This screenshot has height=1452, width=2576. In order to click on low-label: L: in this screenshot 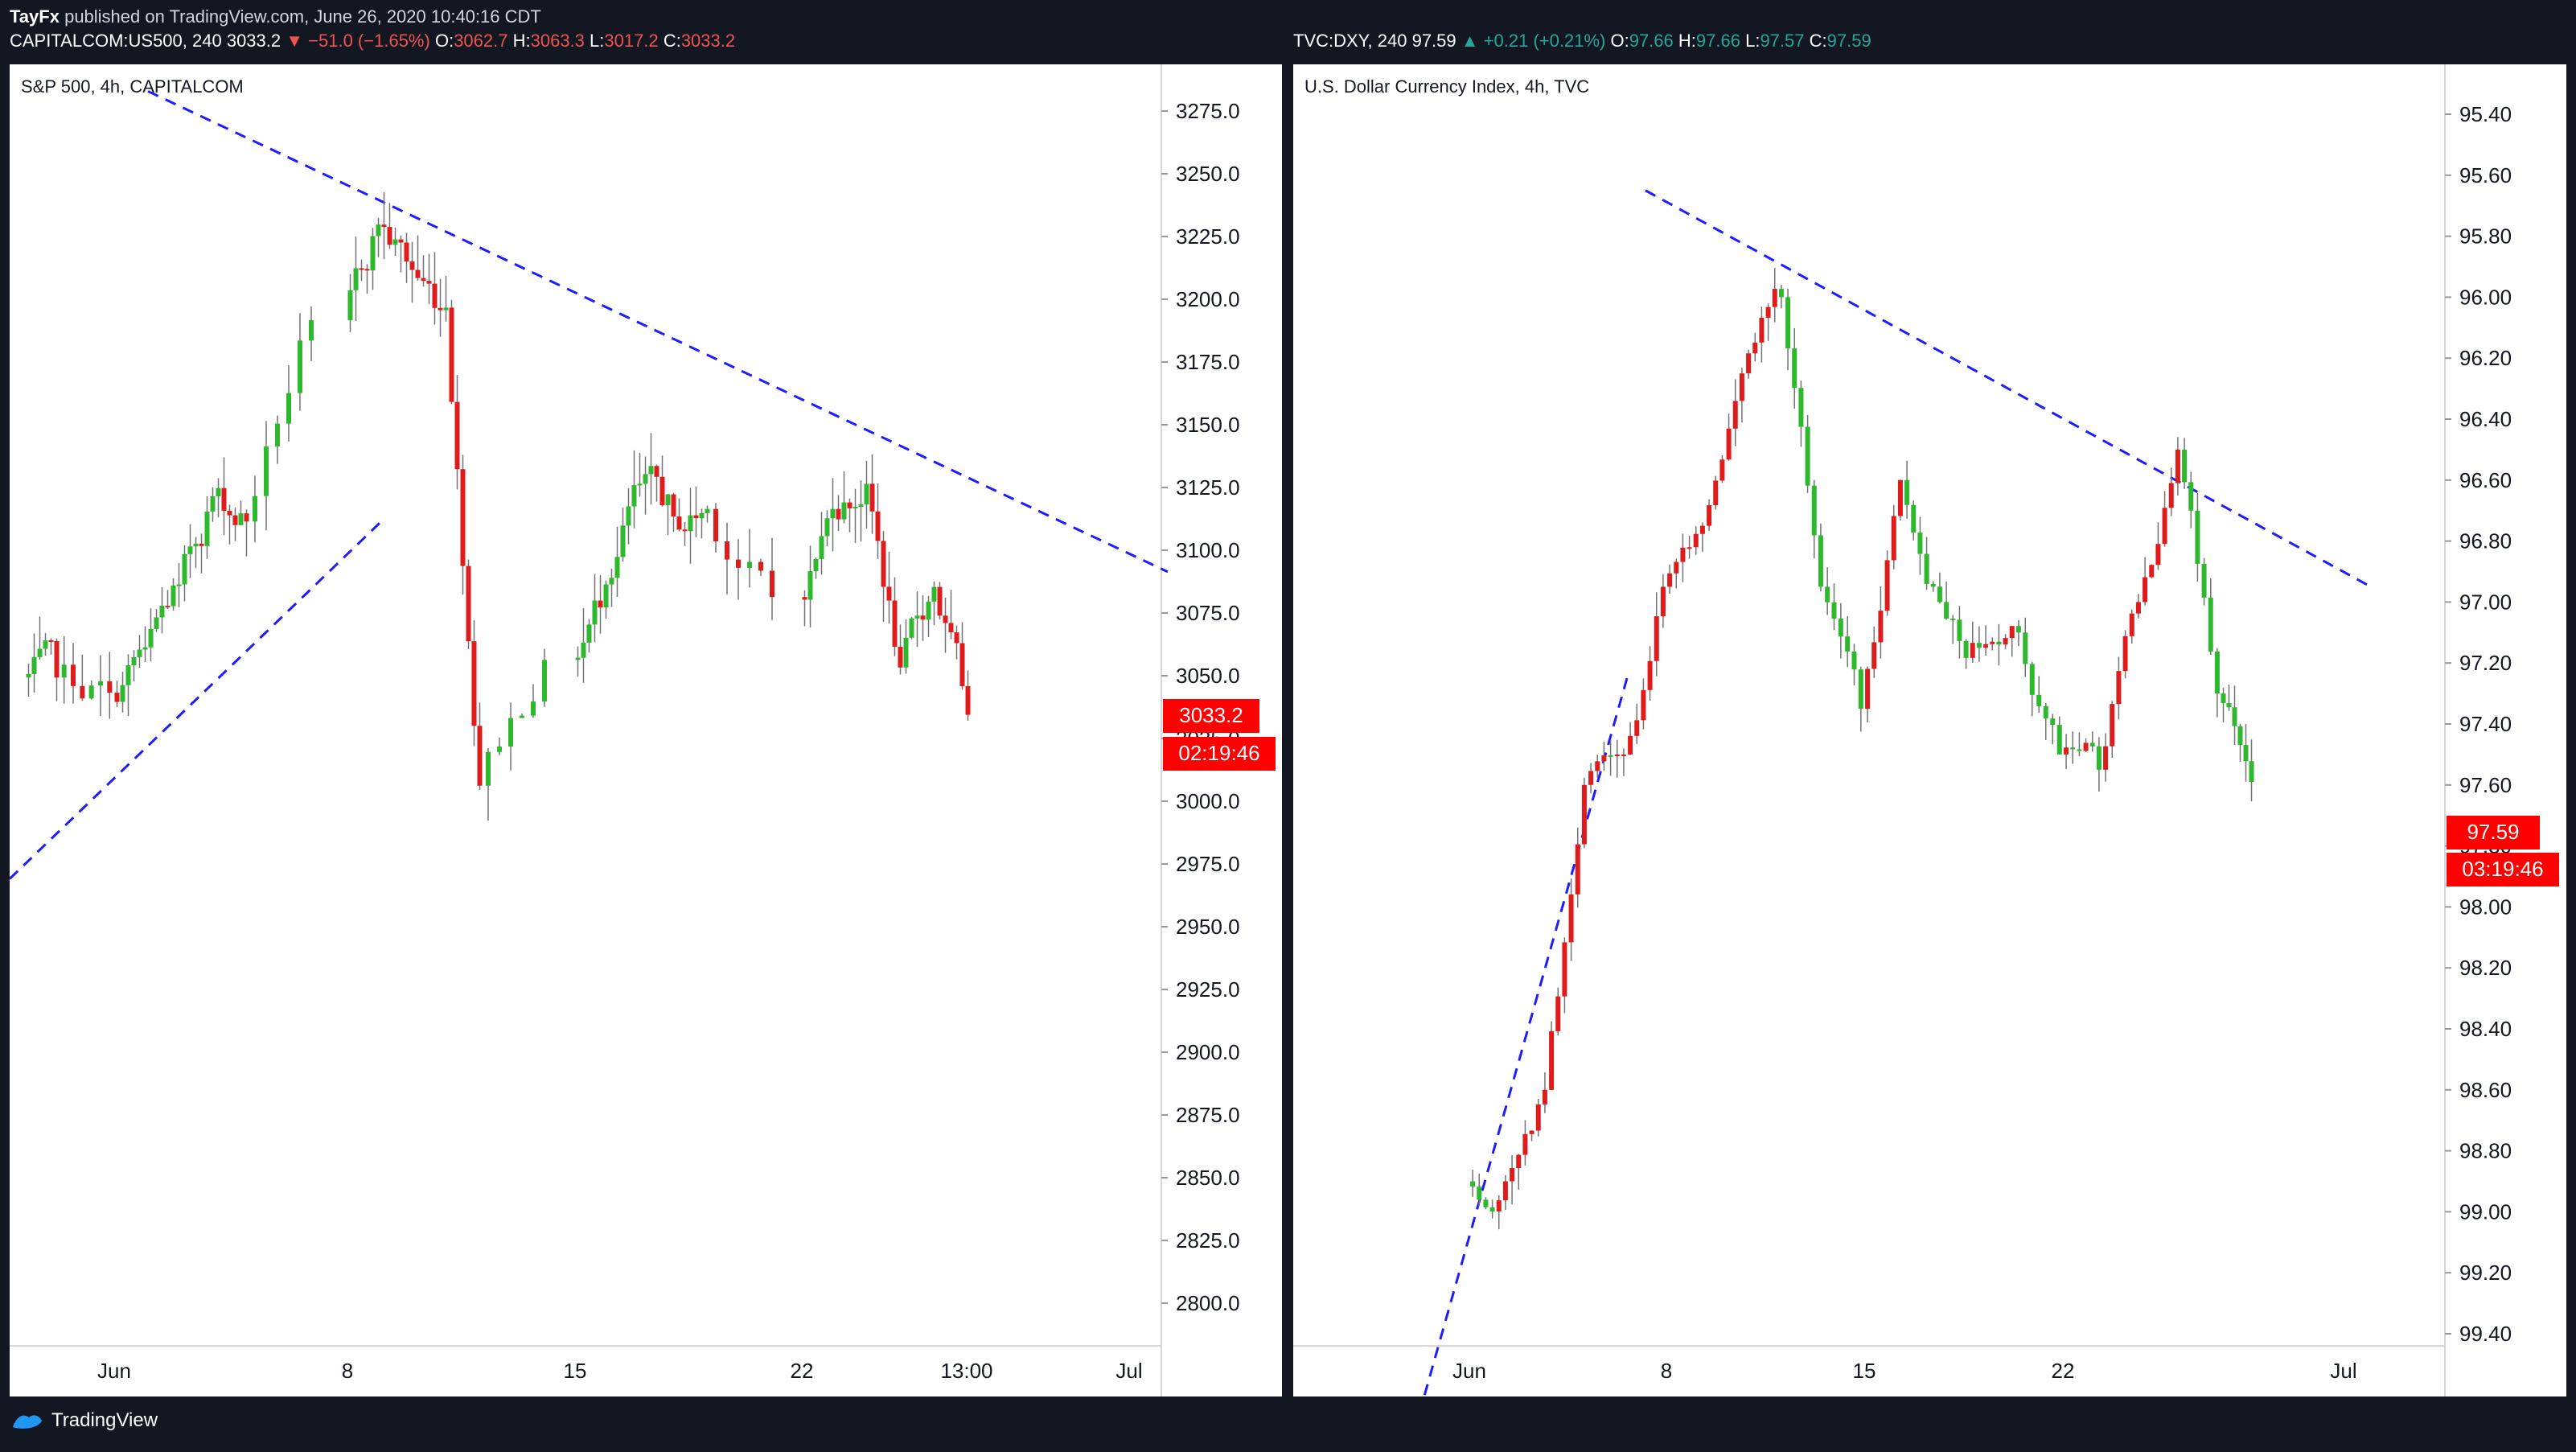, I will do `click(1752, 41)`.